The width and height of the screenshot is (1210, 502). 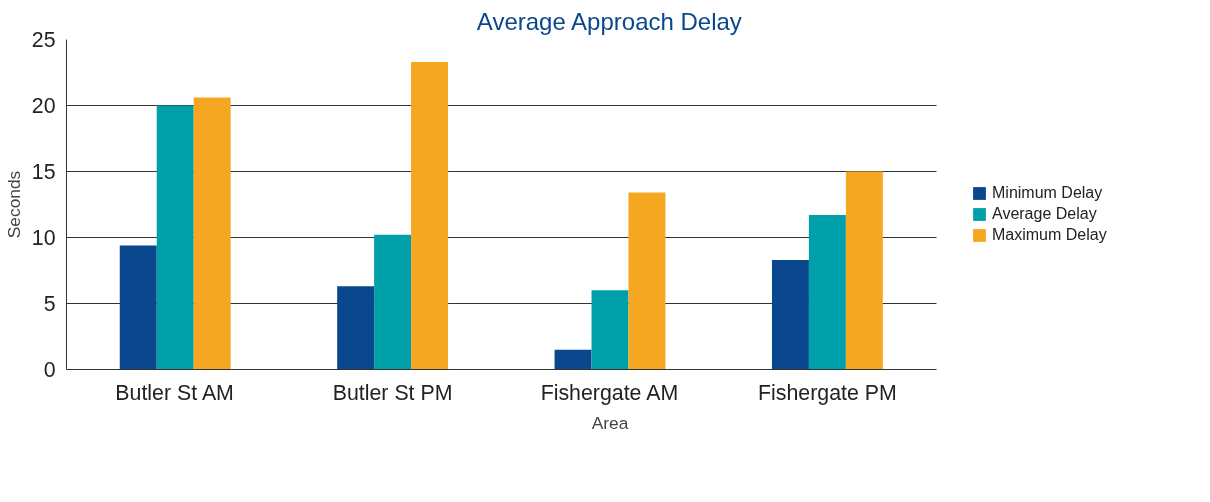 What do you see at coordinates (1047, 193) in the screenshot?
I see `legend-label: Minimum Delay` at bounding box center [1047, 193].